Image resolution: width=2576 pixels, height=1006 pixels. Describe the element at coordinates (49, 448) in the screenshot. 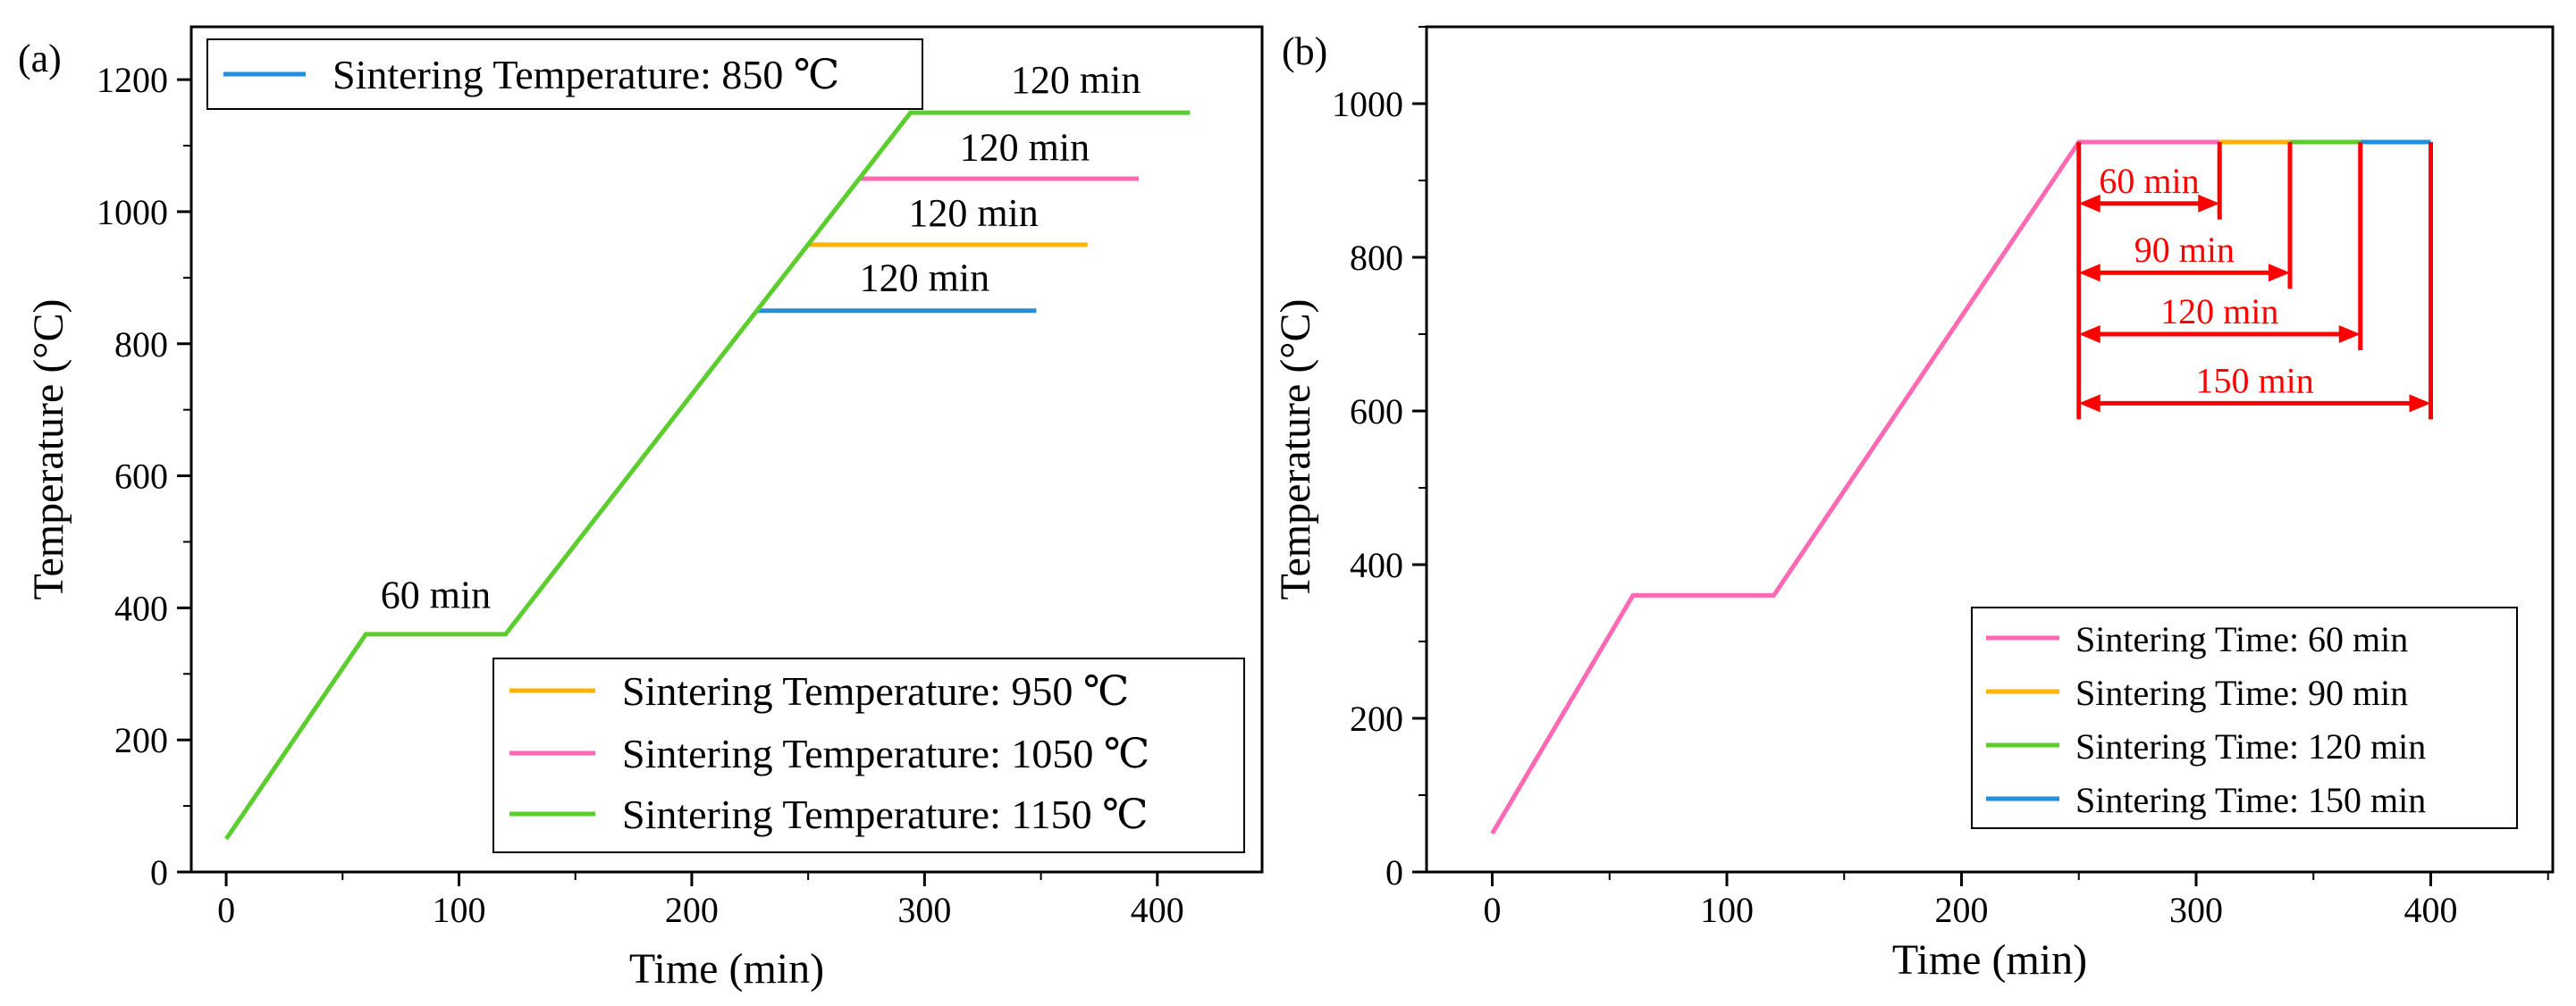

I see `panel-a-y-axis-label: Temperature (°C)` at that location.